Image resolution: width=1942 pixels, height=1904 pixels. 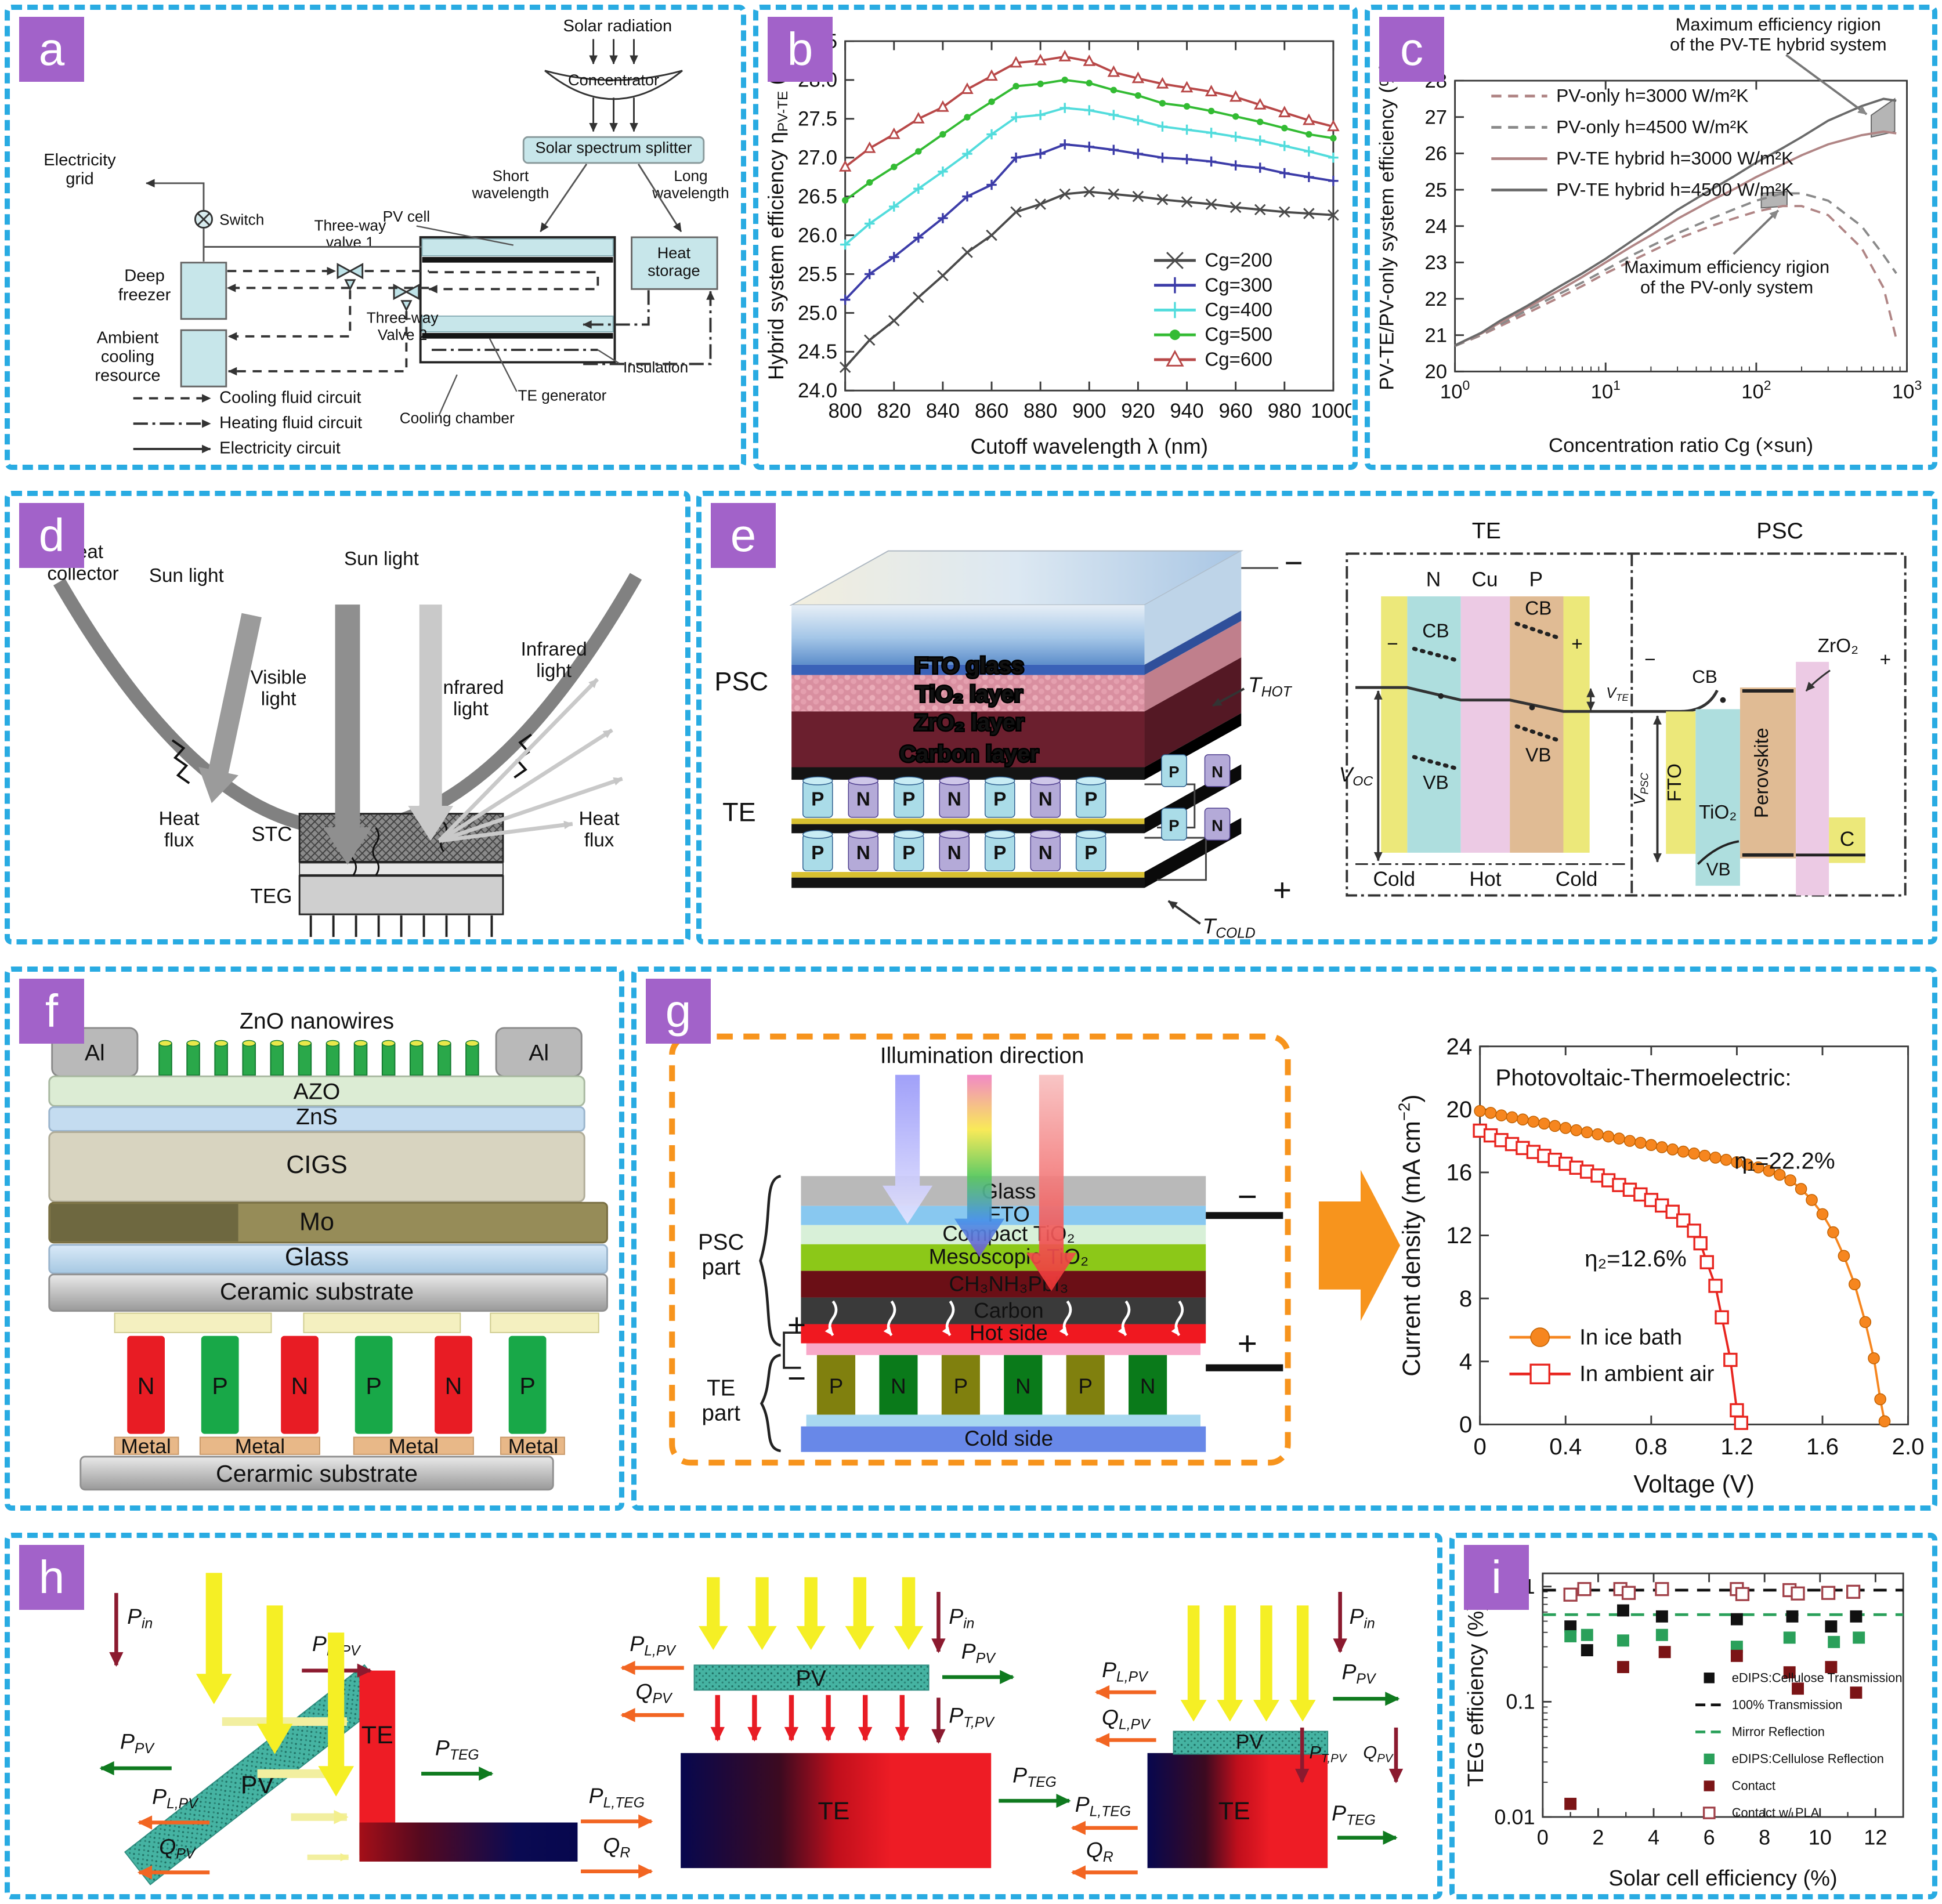 I want to click on glass-layer, so click(x=1003, y=1191).